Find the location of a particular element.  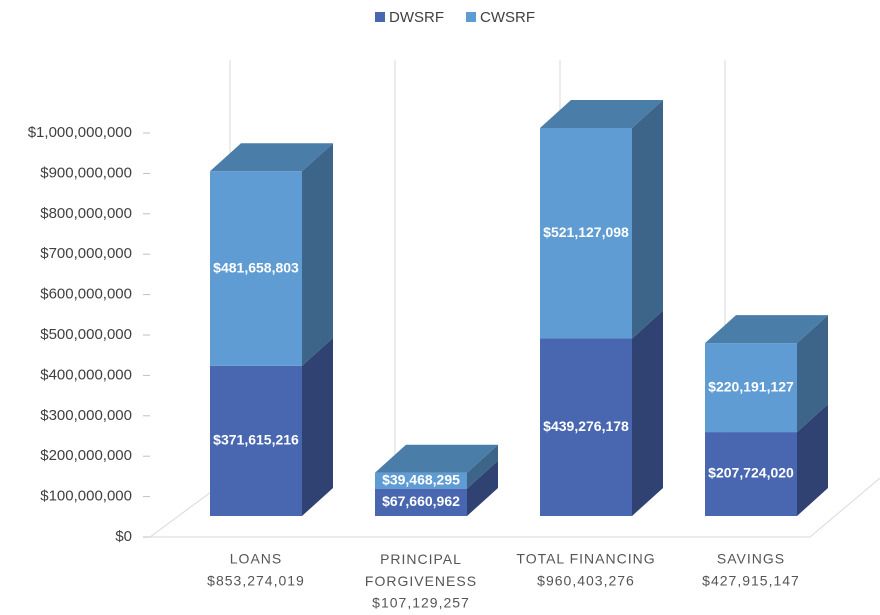

y-tick-label: $0 is located at coordinates (123, 536).